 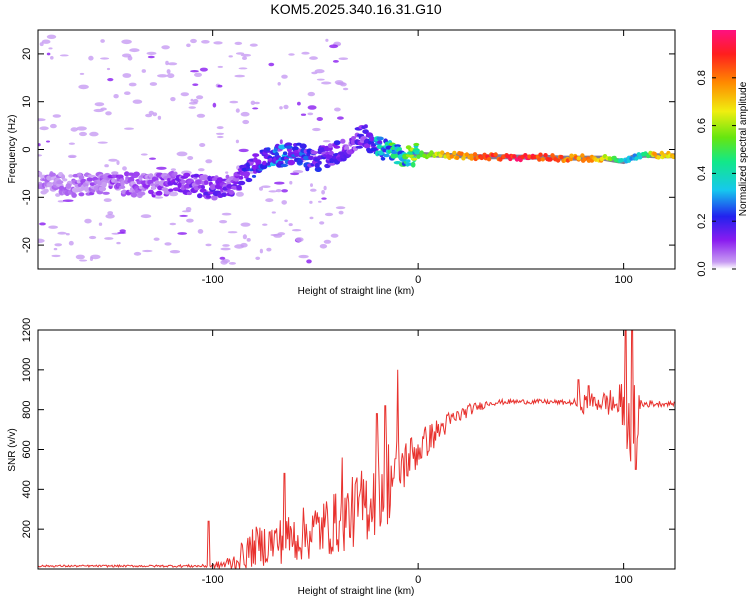 I want to click on snr-y-tick-label: 1000, so click(x=27, y=370).